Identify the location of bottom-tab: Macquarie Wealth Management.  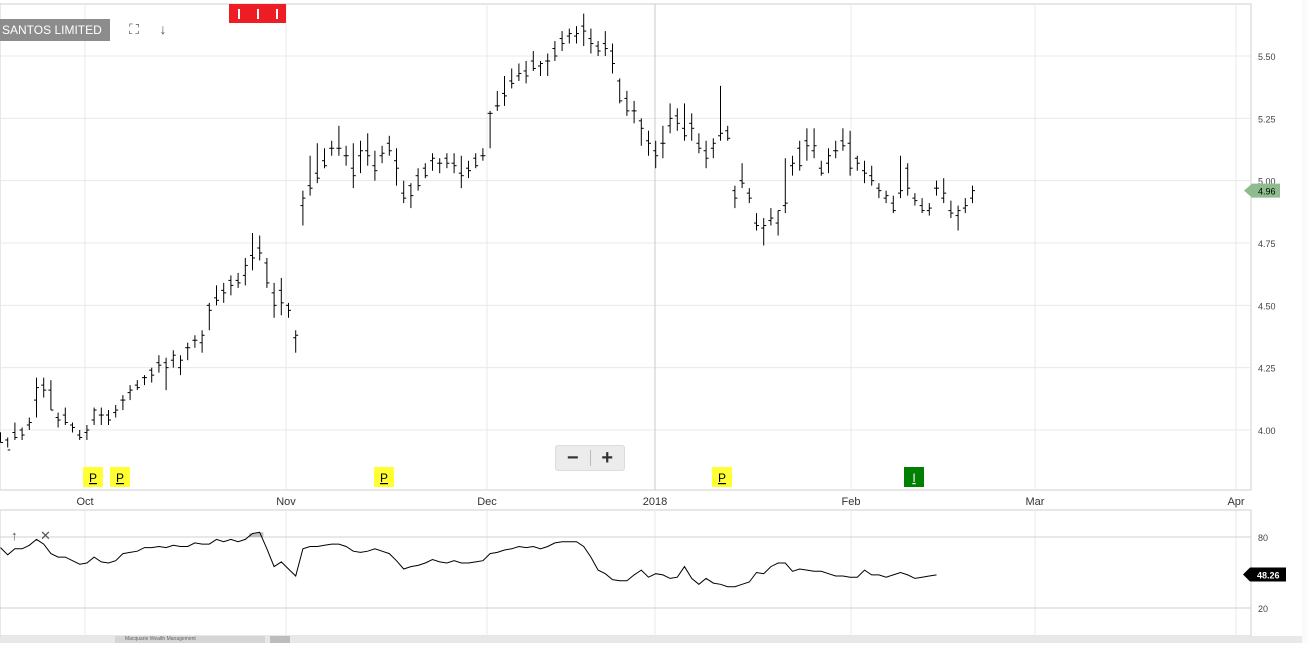
(190, 639).